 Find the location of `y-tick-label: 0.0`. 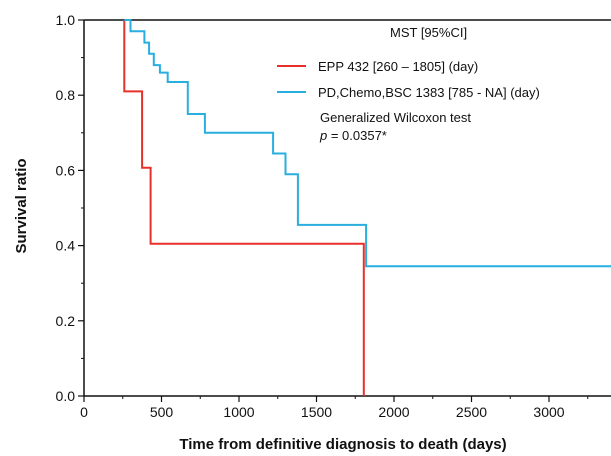

y-tick-label: 0.0 is located at coordinates (66, 396).